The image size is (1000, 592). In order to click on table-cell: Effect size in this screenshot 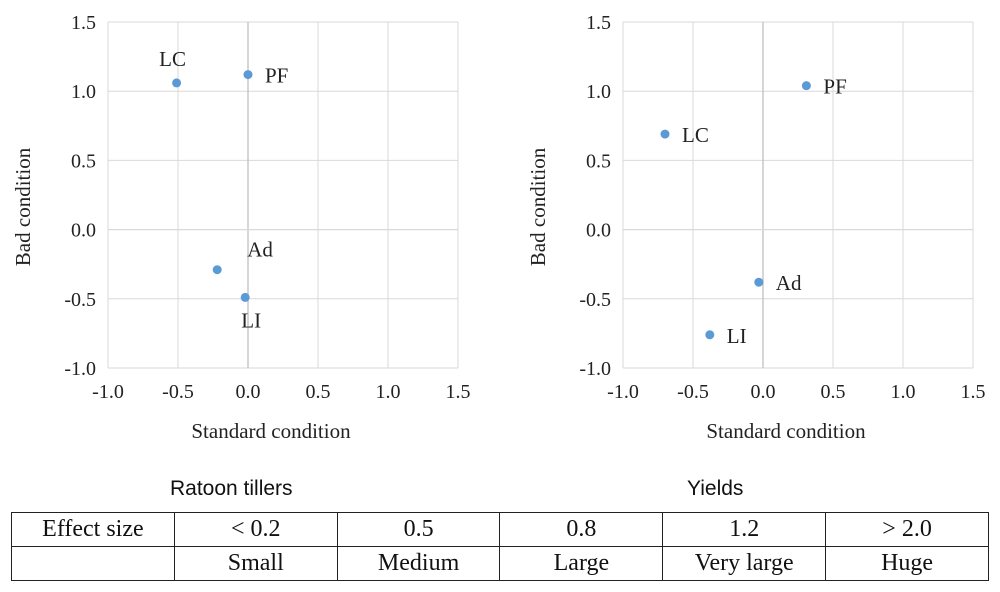, I will do `click(93, 529)`.